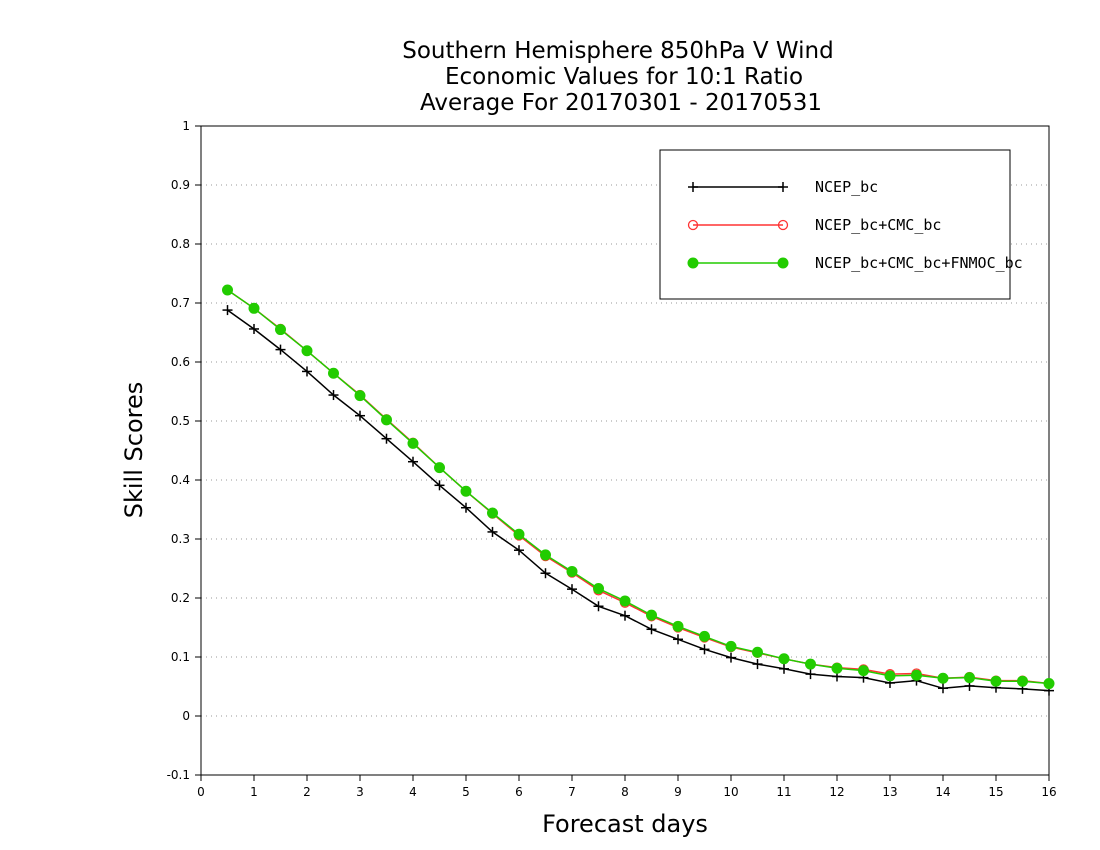 This screenshot has width=1100, height=850. What do you see at coordinates (134, 450) in the screenshot?
I see `y-axis-label: Skill Scores` at bounding box center [134, 450].